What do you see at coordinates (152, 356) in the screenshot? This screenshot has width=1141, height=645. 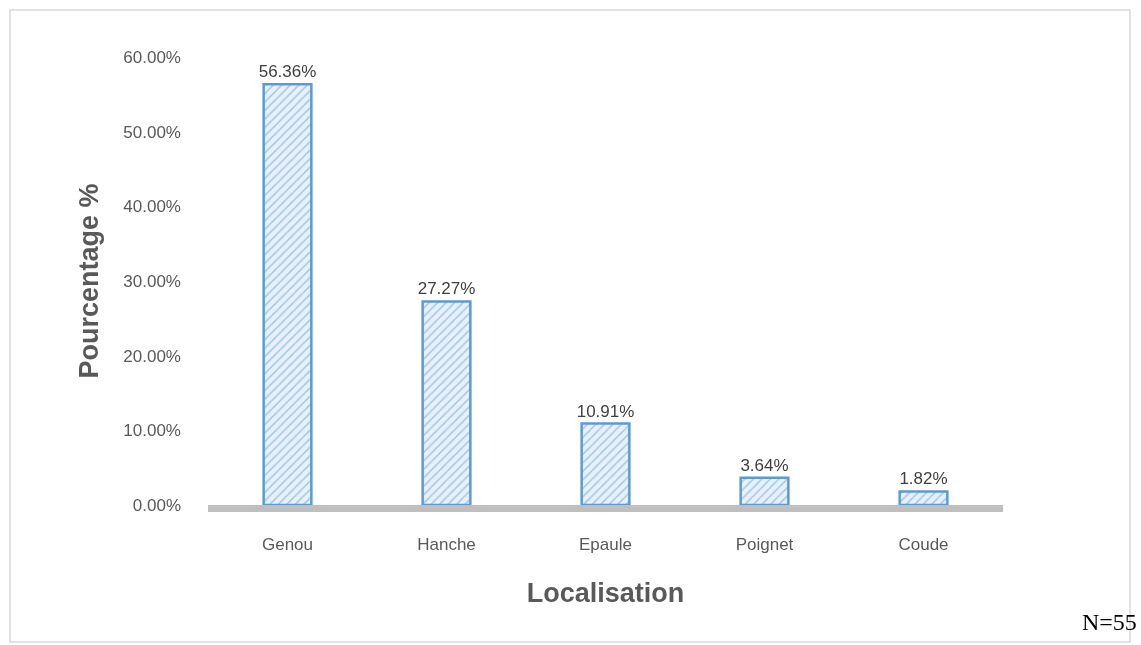 I see `y-tick-label: 20.00%` at bounding box center [152, 356].